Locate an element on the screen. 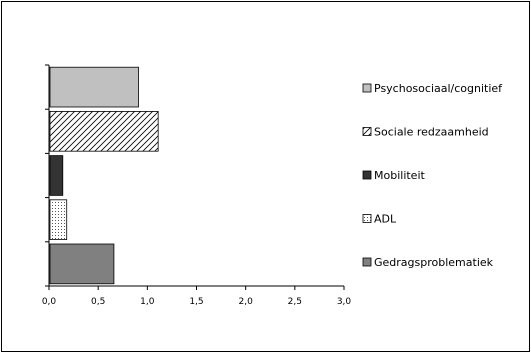 This screenshot has width=531, height=353. legend-label: Sociale redzaamheid is located at coordinates (431, 132).